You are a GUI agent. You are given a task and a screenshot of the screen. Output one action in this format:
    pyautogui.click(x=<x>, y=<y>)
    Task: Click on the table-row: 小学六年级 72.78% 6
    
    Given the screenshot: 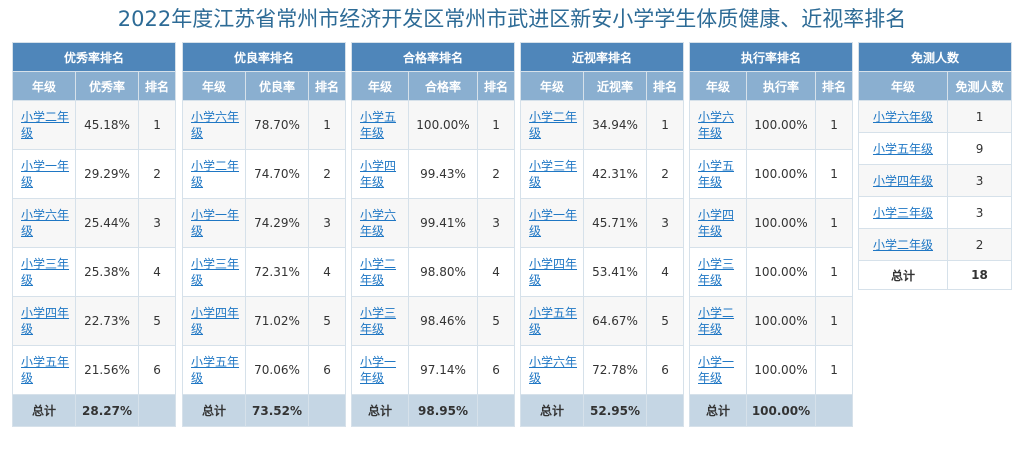 What is the action you would take?
    pyautogui.click(x=602, y=370)
    